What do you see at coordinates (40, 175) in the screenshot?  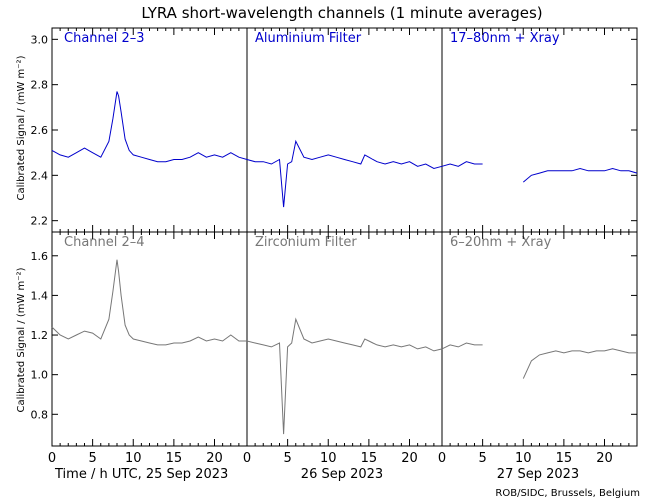 I see `y-tick-label: 2.4` at bounding box center [40, 175].